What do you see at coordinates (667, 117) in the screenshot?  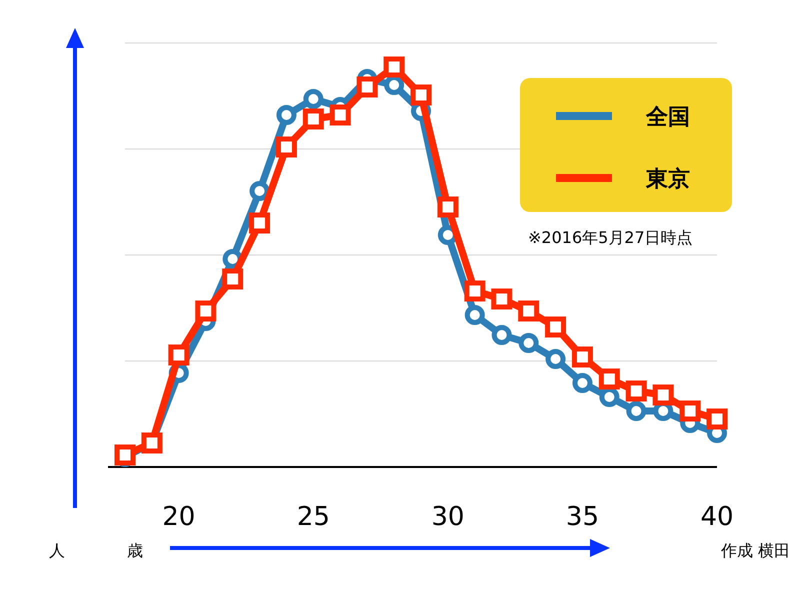 I see `legend-label: 全国` at bounding box center [667, 117].